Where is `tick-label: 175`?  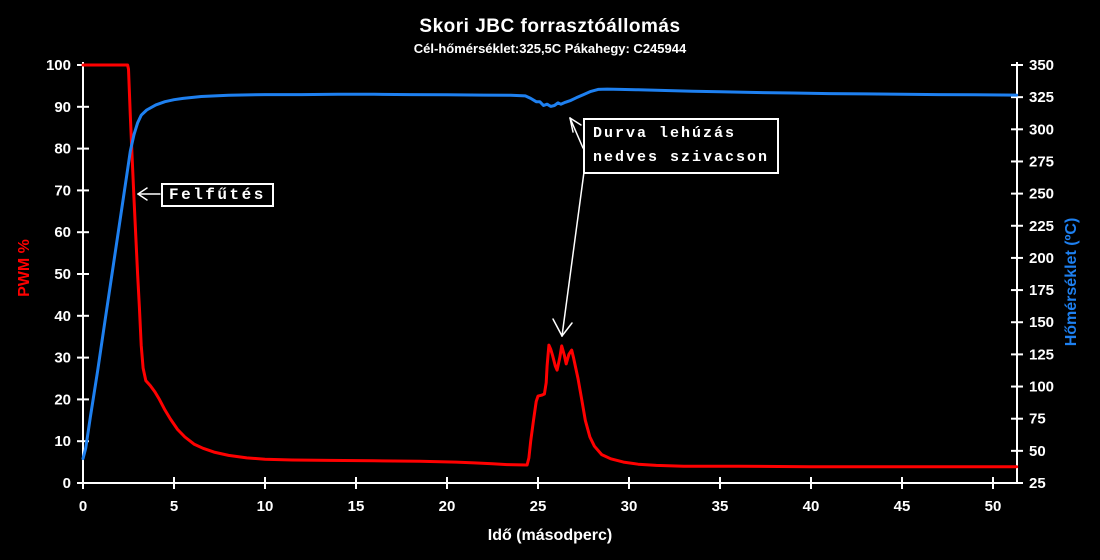
tick-label: 175 is located at coordinates (1041, 290).